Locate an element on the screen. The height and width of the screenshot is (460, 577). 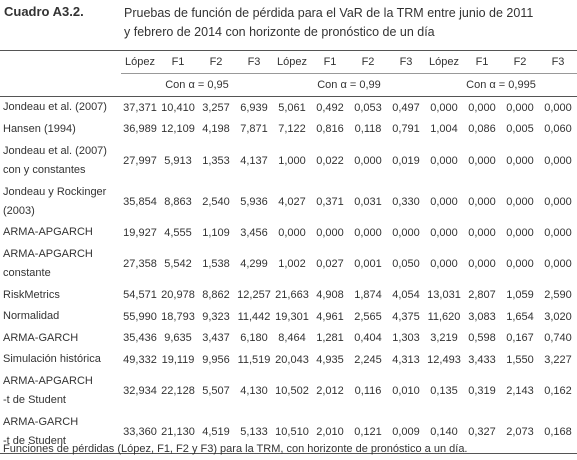
row-label-line: con y constantes is located at coordinates (44, 169).